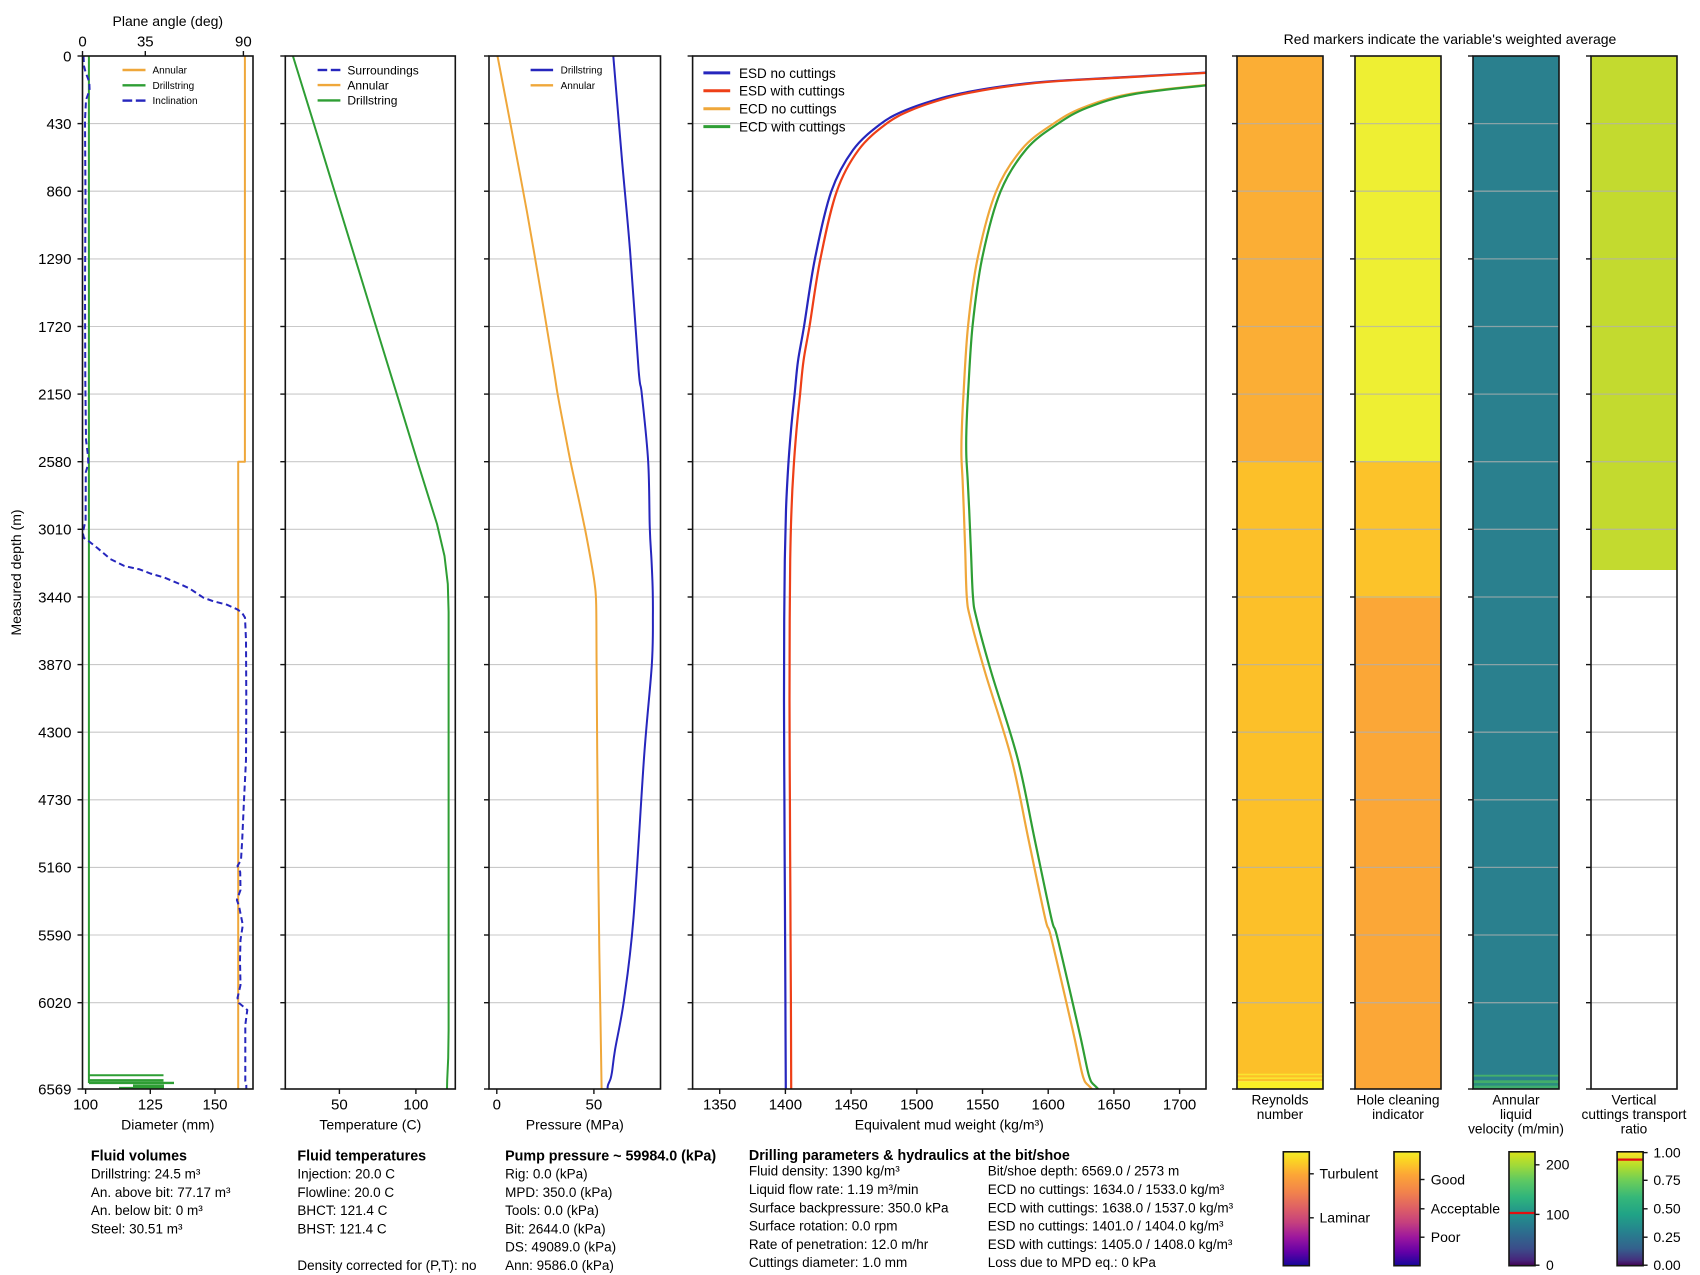 This screenshot has width=1700, height=1275. Describe the element at coordinates (386, 1265) in the screenshot. I see `svg-text:Density corrected for (P,T): n: Density corrected for (P,T): no` at that location.